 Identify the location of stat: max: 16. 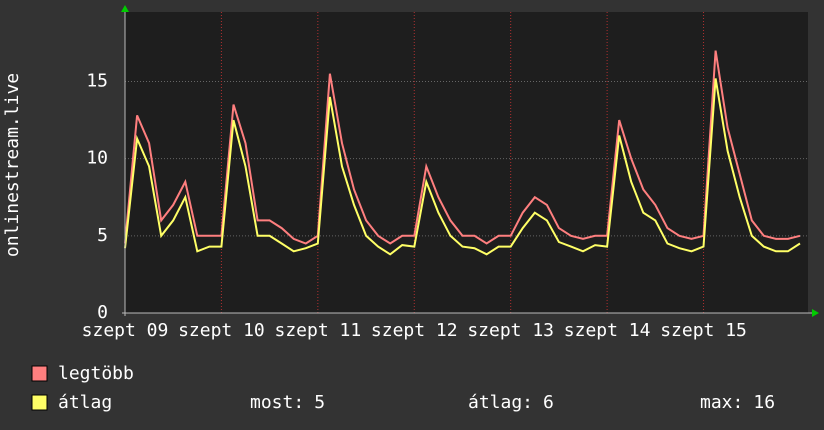
(737, 402).